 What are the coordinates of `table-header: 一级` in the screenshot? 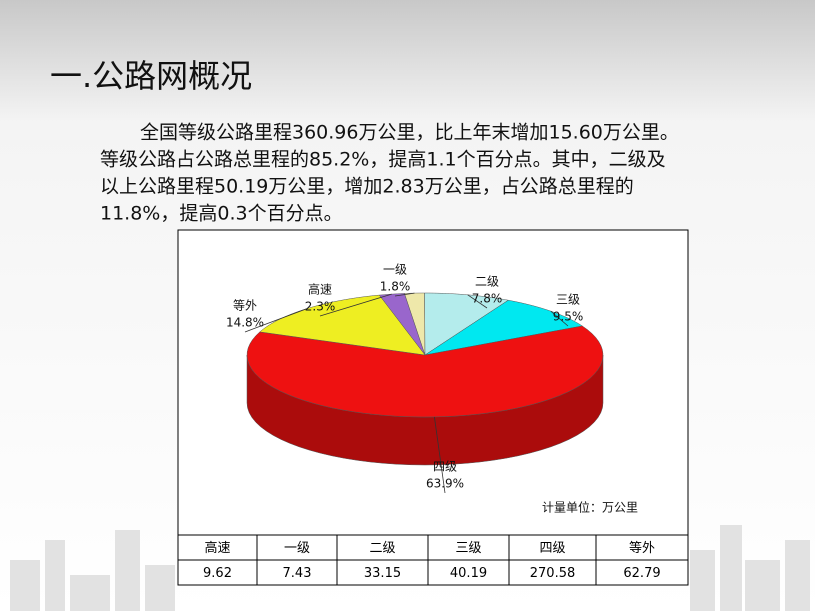 It's located at (297, 548).